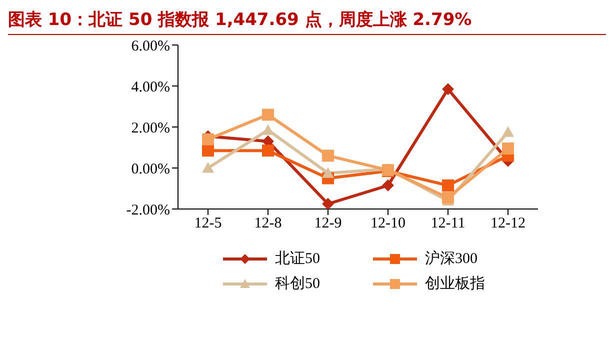  What do you see at coordinates (150, 128) in the screenshot?
I see `y-tick-label: 2.00%` at bounding box center [150, 128].